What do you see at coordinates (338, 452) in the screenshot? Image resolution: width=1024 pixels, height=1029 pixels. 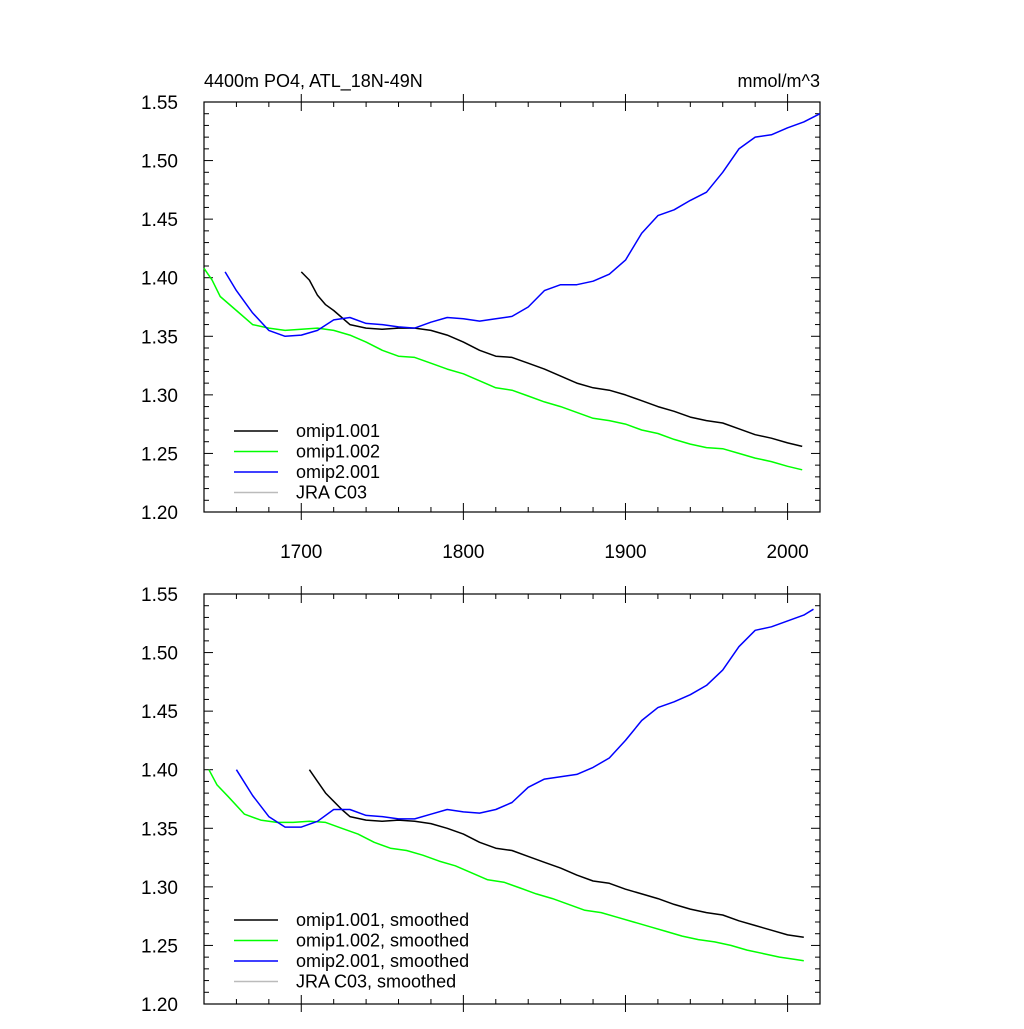 I see `legend-label: omip1.002` at bounding box center [338, 452].